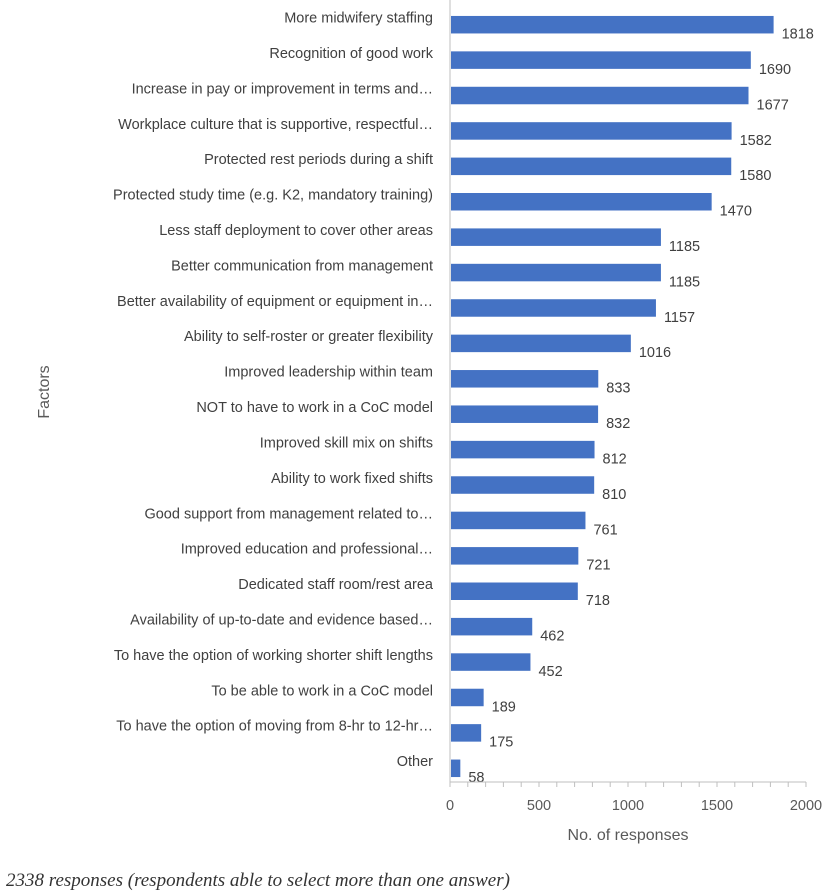 The width and height of the screenshot is (837, 896). I want to click on data-label: 812, so click(615, 459).